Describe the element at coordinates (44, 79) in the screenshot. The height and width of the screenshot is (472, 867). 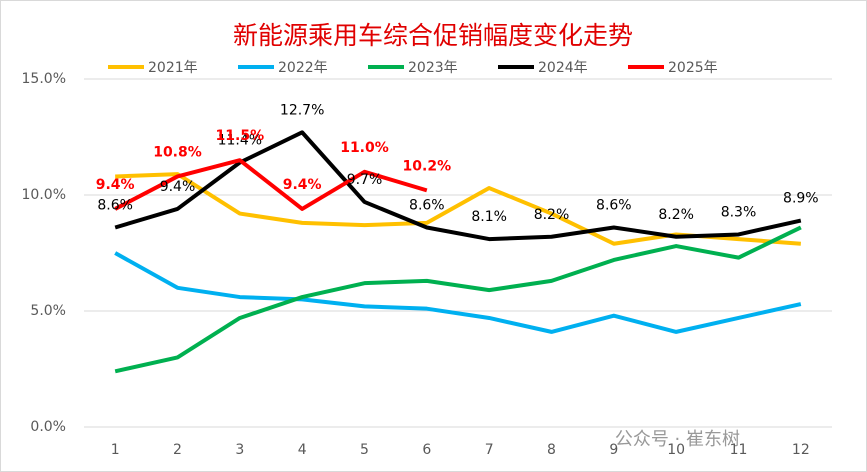
I see `y-tick-label: 15.0%` at that location.